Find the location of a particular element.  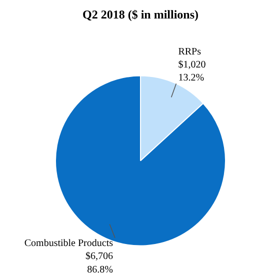

slice-label: Combustible Products is located at coordinates (69, 243).